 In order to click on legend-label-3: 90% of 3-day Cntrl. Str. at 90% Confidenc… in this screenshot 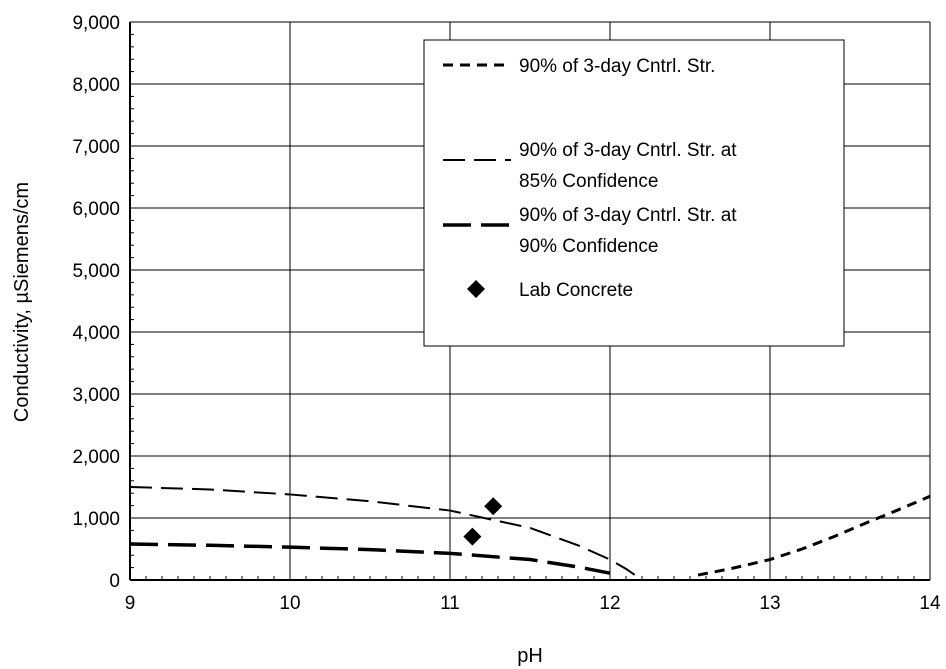, I will do `click(628, 231)`.